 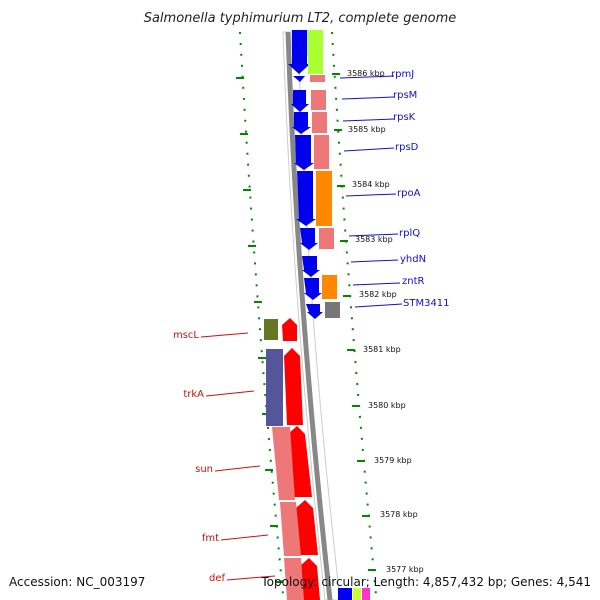 What do you see at coordinates (210, 538) in the screenshot?
I see `gene-label: fmt` at bounding box center [210, 538].